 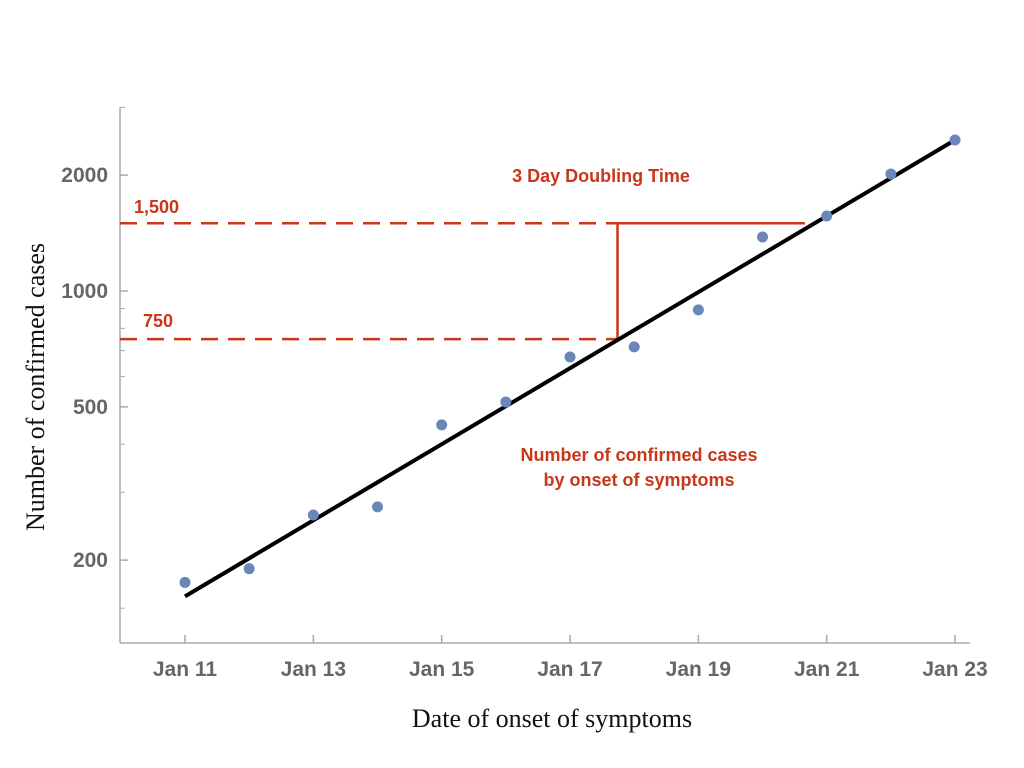 What do you see at coordinates (954, 669) in the screenshot?
I see `x-tick-label: Jan 23` at bounding box center [954, 669].